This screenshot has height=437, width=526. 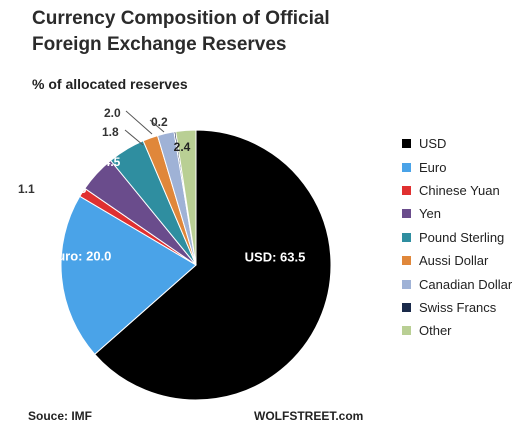 I want to click on legend-item-pound-sterling: Pound Sterling, so click(x=457, y=237).